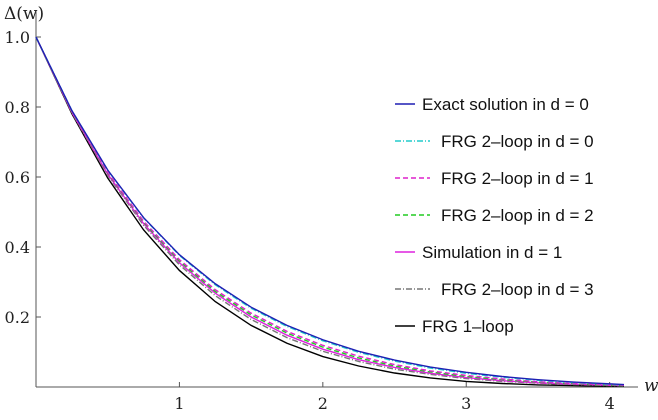 Image resolution: width=658 pixels, height=420 pixels. What do you see at coordinates (24, 14) in the screenshot?
I see `y-axis-label: Δ(w)` at bounding box center [24, 14].